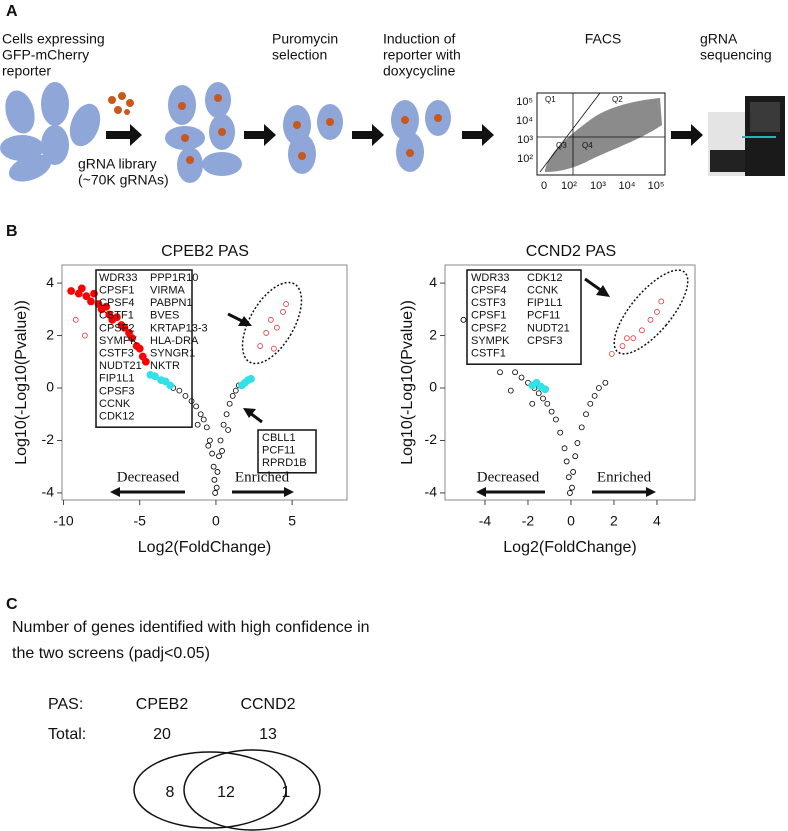  What do you see at coordinates (286, 792) in the screenshot?
I see `venn-count: 1` at bounding box center [286, 792].